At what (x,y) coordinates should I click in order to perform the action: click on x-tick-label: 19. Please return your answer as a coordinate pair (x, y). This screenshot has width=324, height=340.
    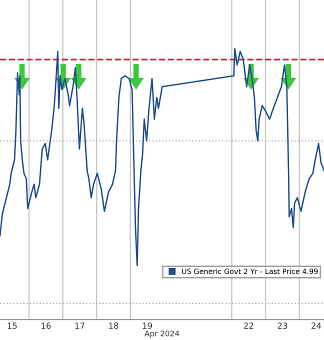
    Looking at the image, I should click on (147, 325).